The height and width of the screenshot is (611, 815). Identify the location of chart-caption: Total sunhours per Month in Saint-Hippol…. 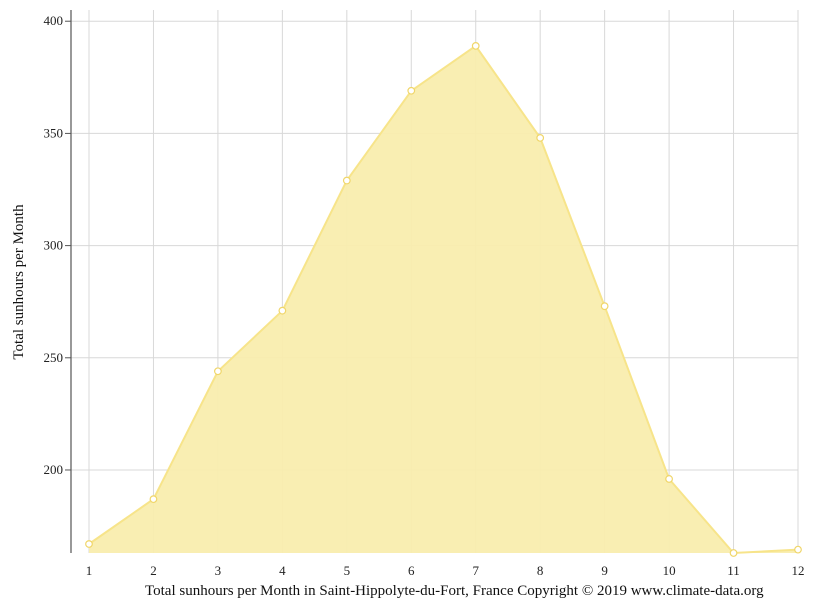
(454, 591).